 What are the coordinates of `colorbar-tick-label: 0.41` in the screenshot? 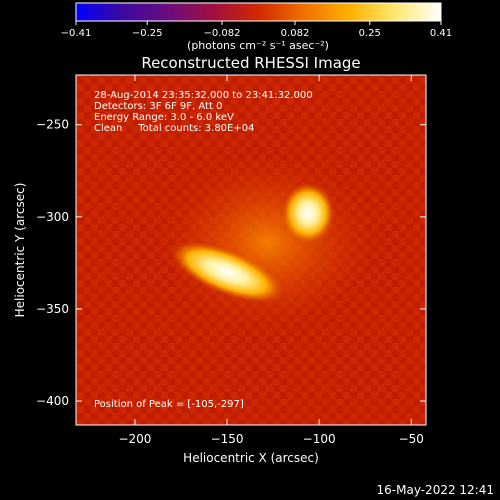 It's located at (441, 33).